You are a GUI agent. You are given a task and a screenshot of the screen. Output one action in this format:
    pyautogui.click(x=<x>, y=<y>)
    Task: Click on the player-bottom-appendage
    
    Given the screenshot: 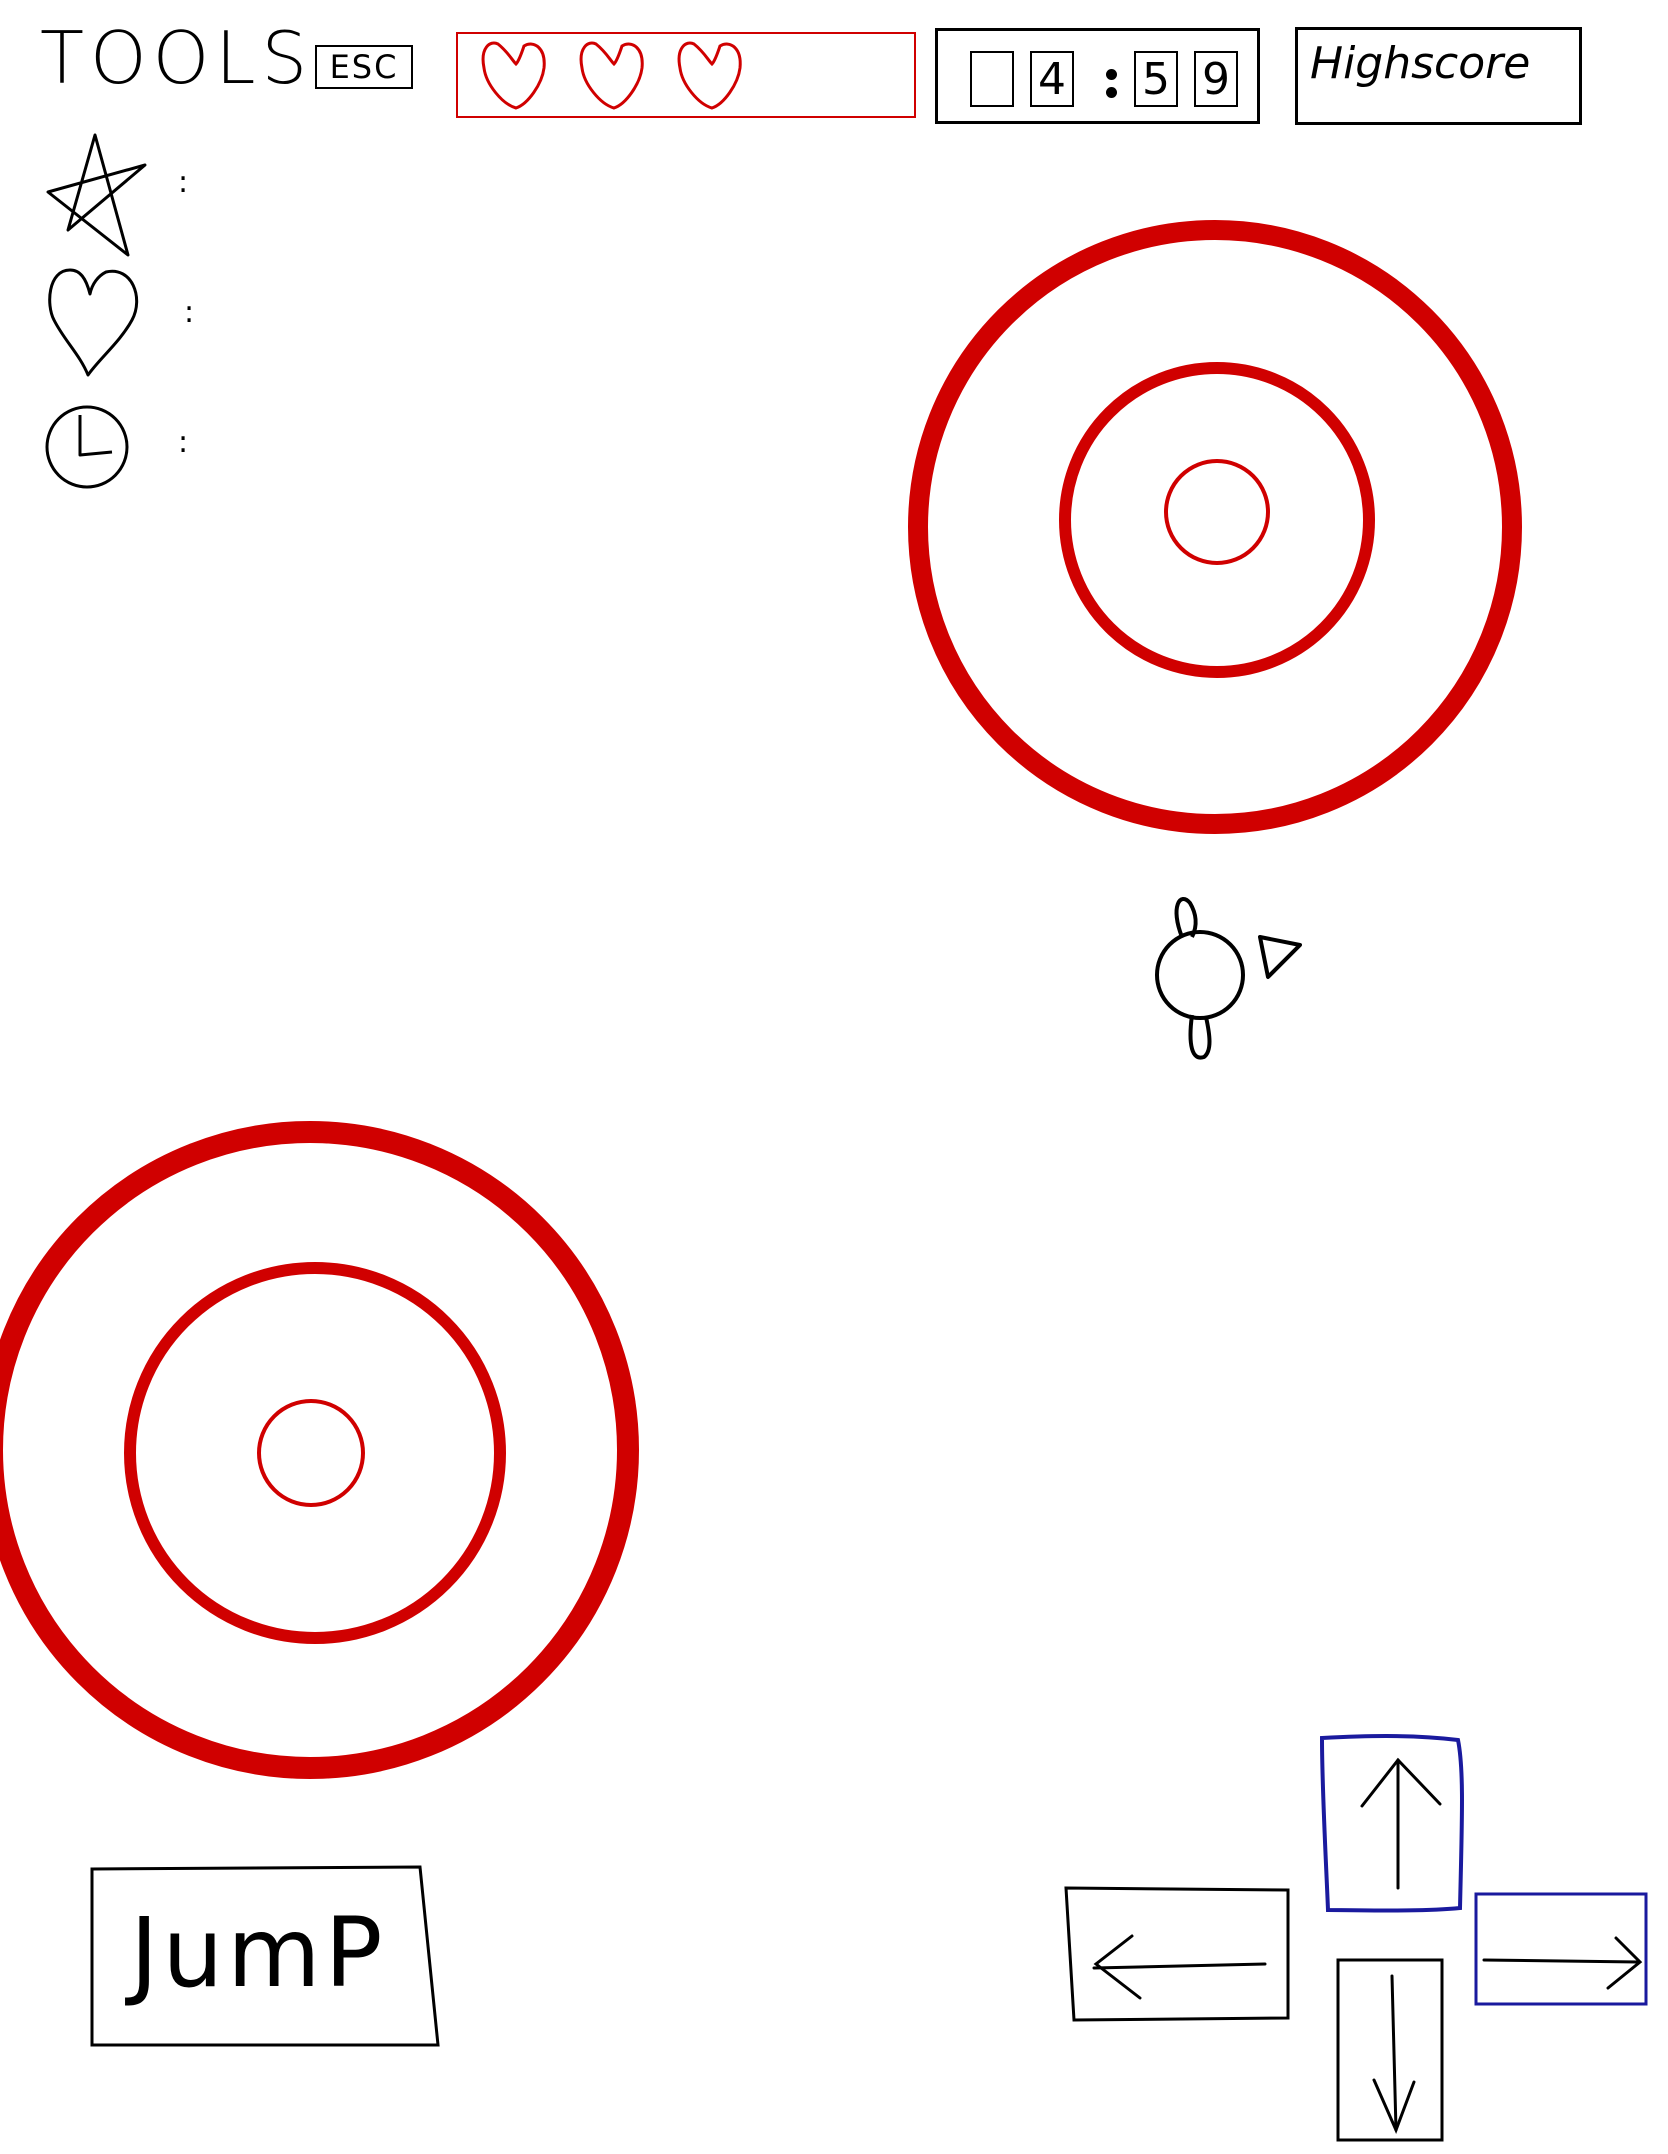 What is the action you would take?
    pyautogui.click(x=1200, y=1037)
    